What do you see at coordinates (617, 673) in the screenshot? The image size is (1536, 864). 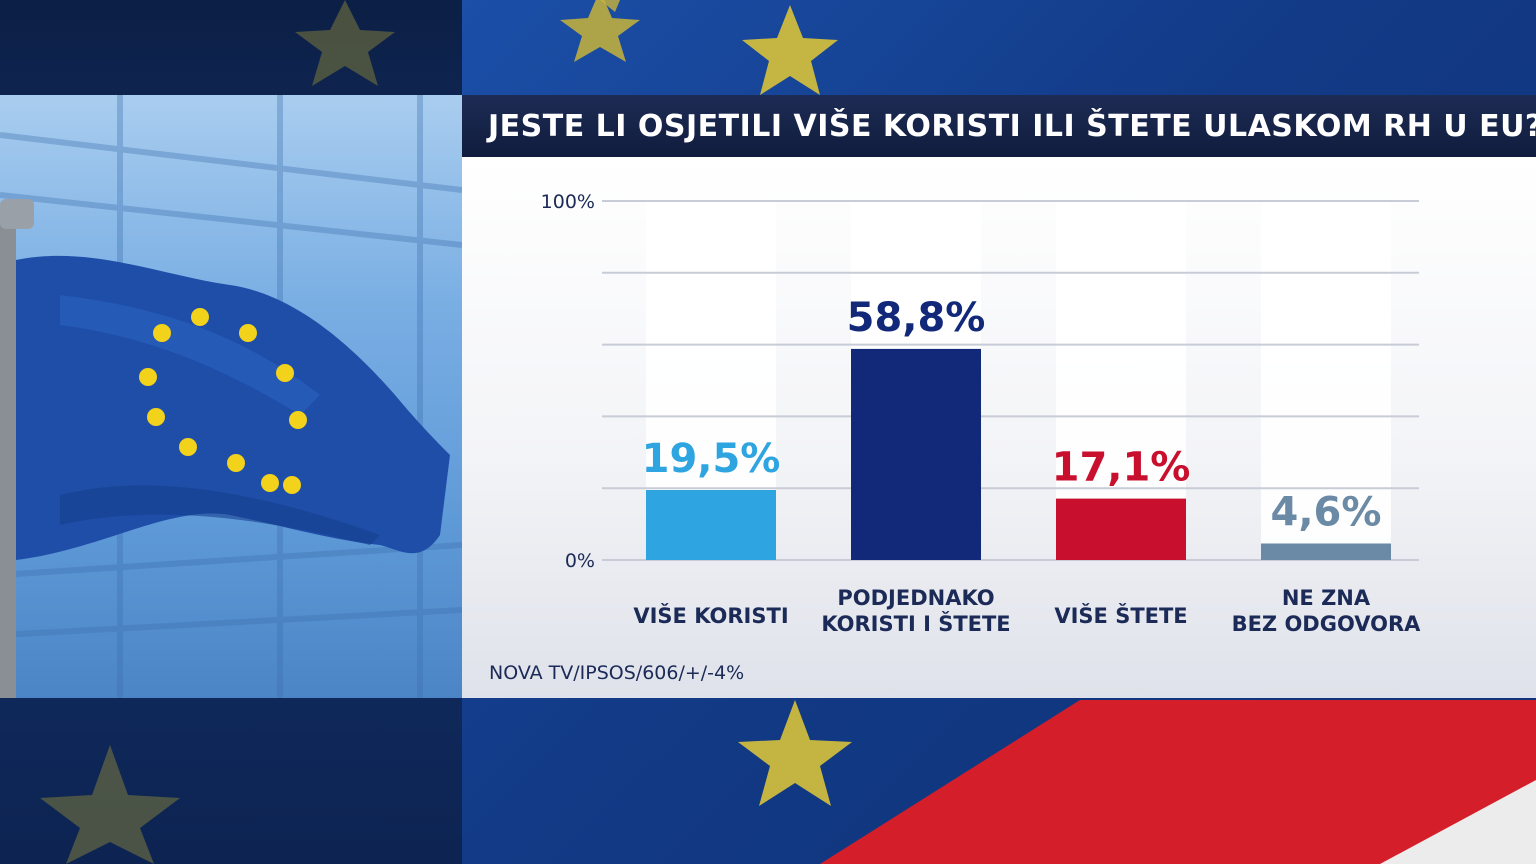 I see `source-note: NOVA TV/IPSOS/606/+/-4%` at bounding box center [617, 673].